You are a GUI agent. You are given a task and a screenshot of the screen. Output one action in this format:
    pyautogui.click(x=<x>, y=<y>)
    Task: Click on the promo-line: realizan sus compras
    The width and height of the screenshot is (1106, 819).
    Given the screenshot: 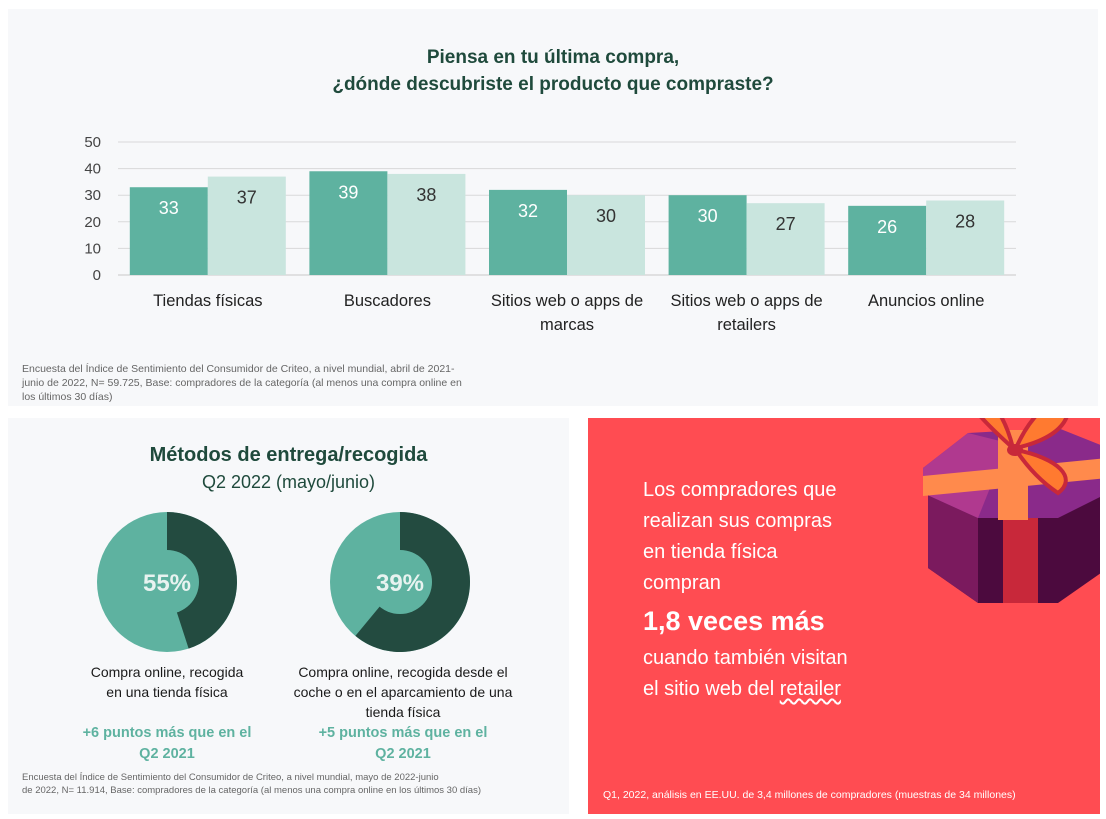 What is the action you would take?
    pyautogui.click(x=737, y=521)
    